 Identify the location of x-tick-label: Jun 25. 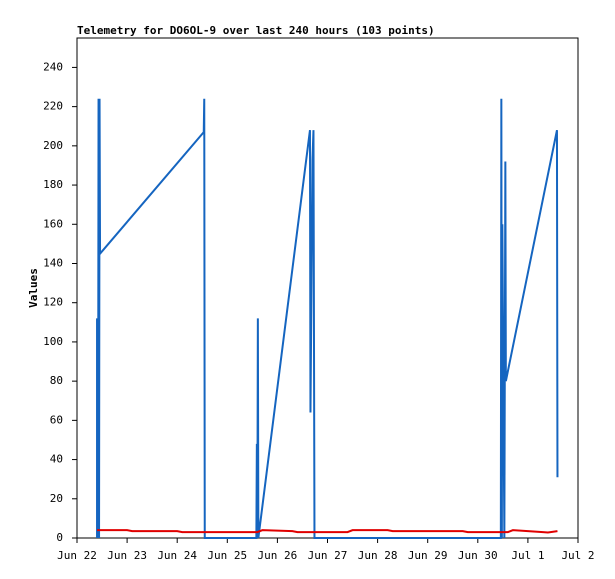
(227, 555).